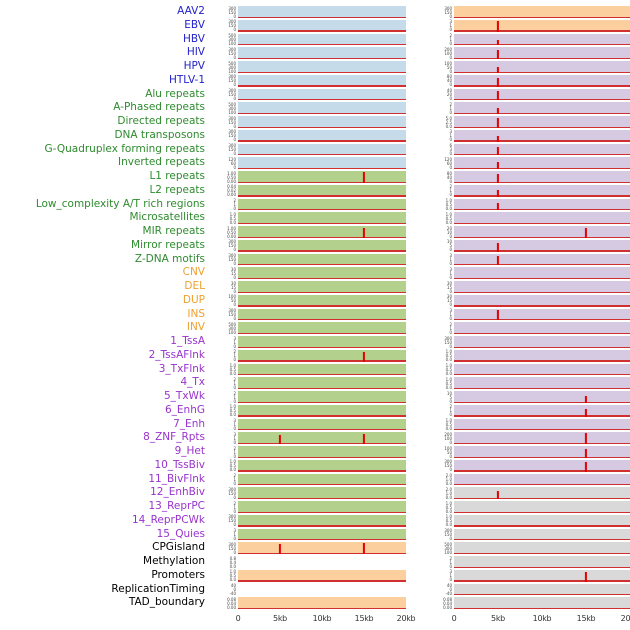 The height and width of the screenshot is (630, 630). What do you see at coordinates (448, 434) in the screenshot?
I see `y-axis-tick-label: 200` at bounding box center [448, 434].